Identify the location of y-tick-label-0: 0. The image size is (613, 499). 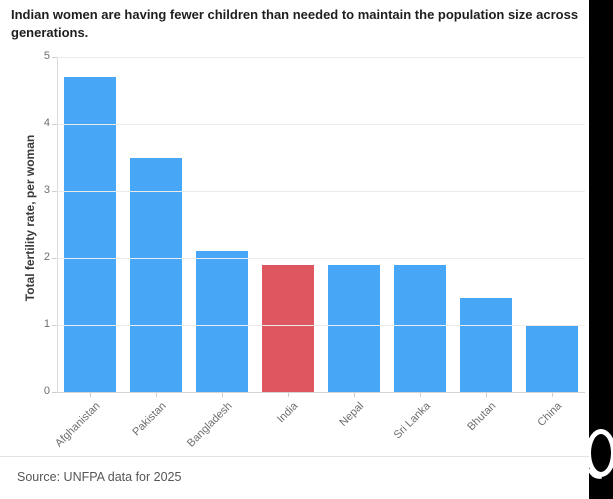
(46, 391).